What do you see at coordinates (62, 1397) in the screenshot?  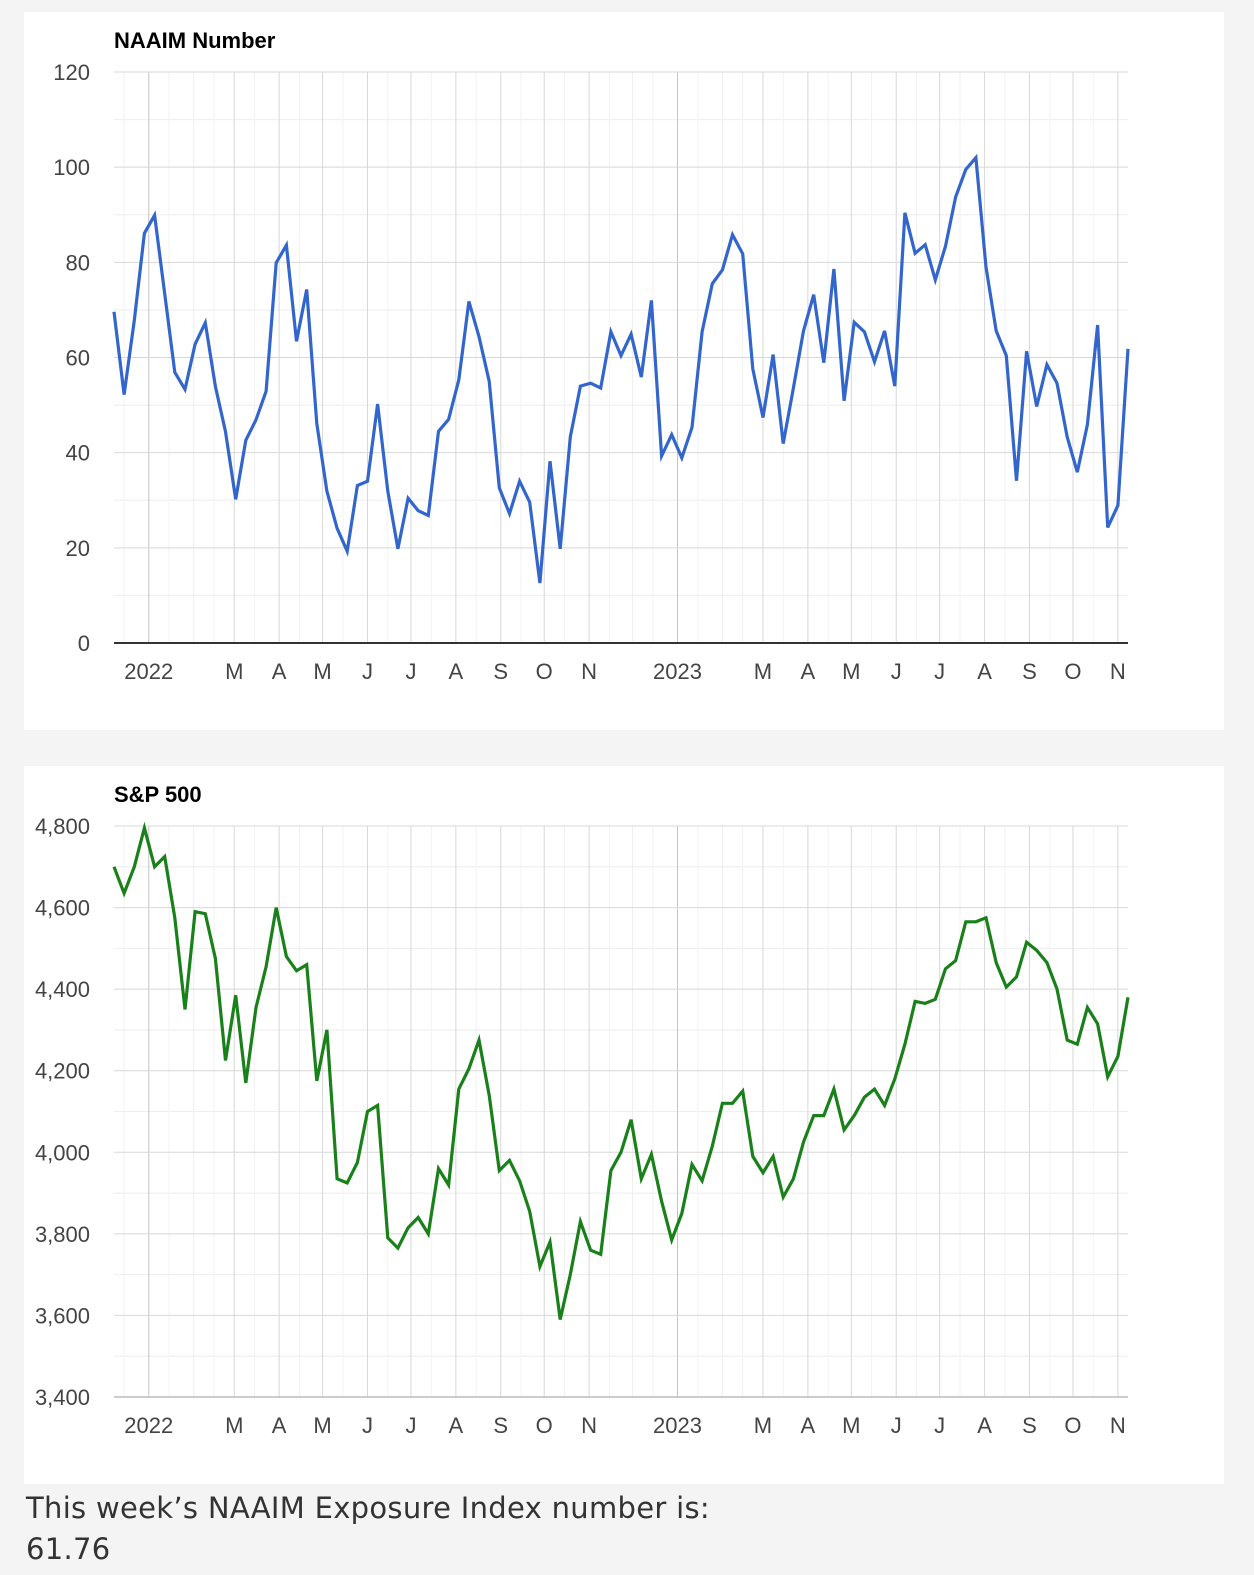 I see `y-tick-label: 3,400` at bounding box center [62, 1397].